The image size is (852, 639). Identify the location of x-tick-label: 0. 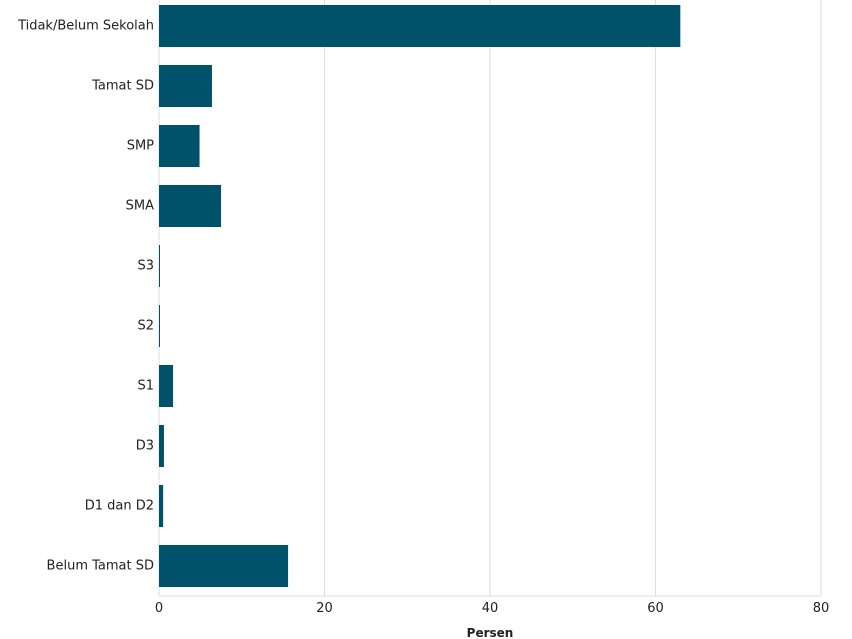
(159, 608).